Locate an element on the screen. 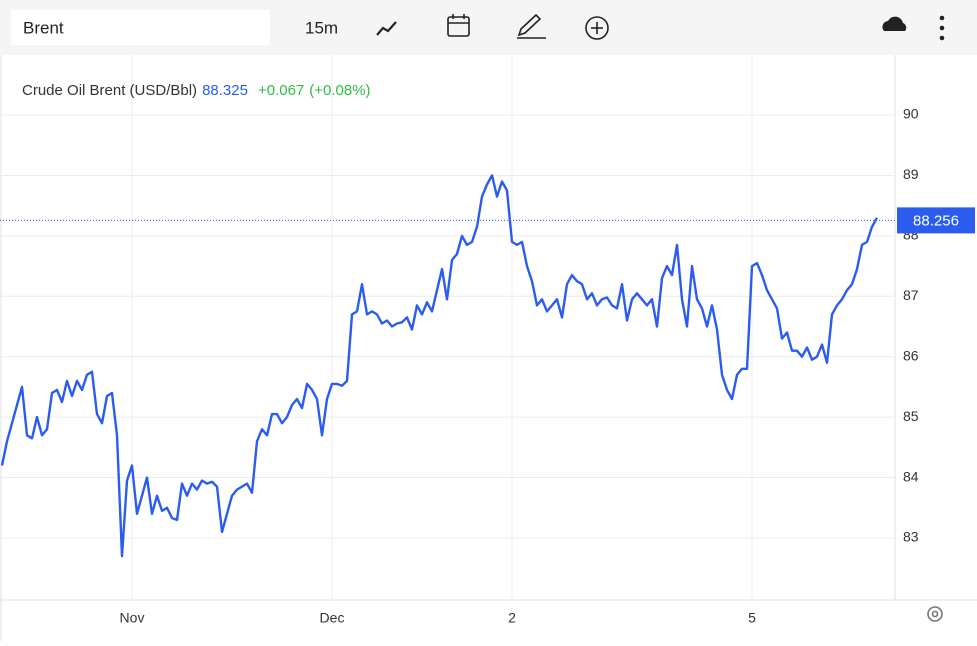  legend-last: 88.325 is located at coordinates (225, 90).